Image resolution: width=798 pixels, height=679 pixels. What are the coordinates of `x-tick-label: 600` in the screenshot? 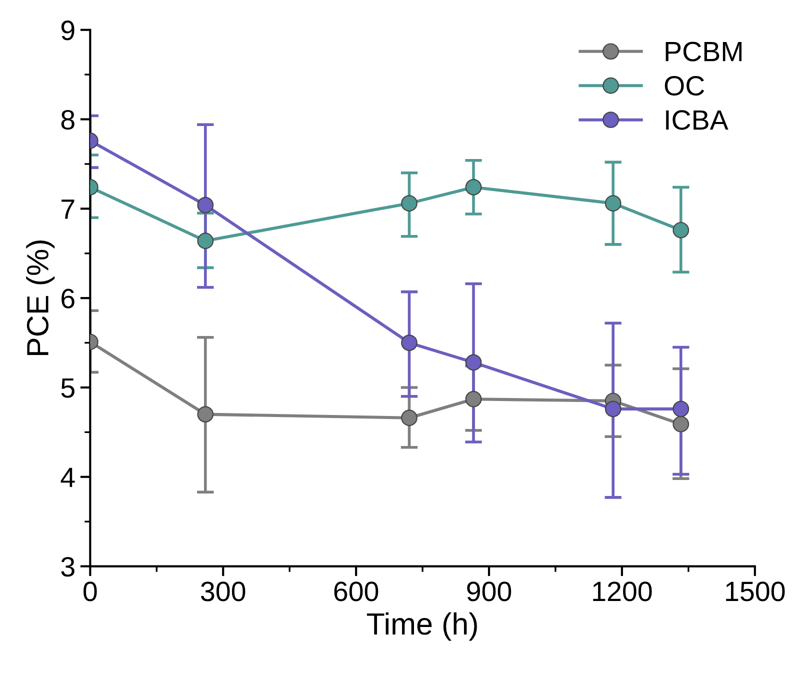 It's located at (356, 592).